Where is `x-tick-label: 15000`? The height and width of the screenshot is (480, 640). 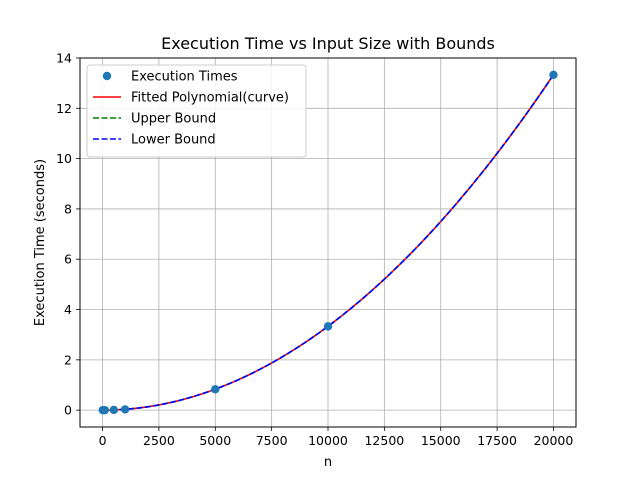 x-tick-label: 15000 is located at coordinates (441, 440).